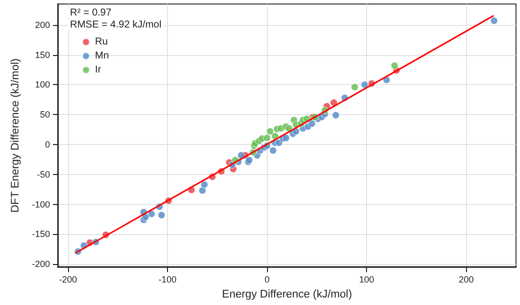 This screenshot has height=305, width=520. What do you see at coordinates (43, 174) in the screenshot?
I see `y-tick-label: -50` at bounding box center [43, 174].